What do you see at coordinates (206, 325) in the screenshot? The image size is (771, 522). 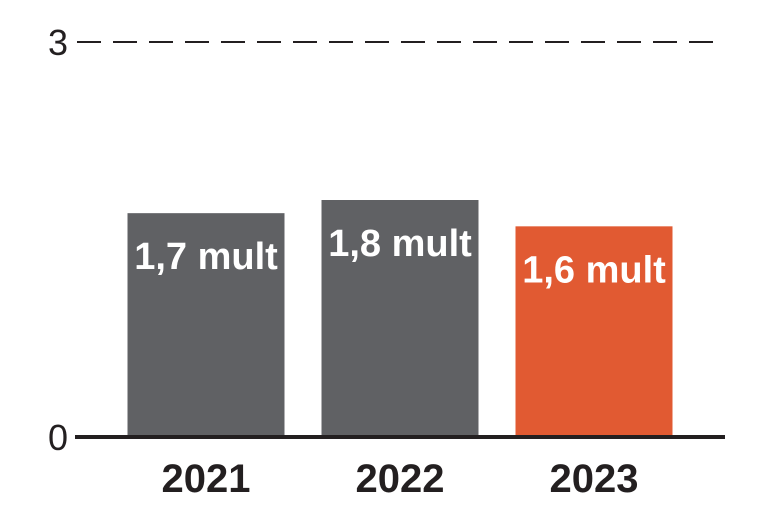 I see `bar-2021` at bounding box center [206, 325].